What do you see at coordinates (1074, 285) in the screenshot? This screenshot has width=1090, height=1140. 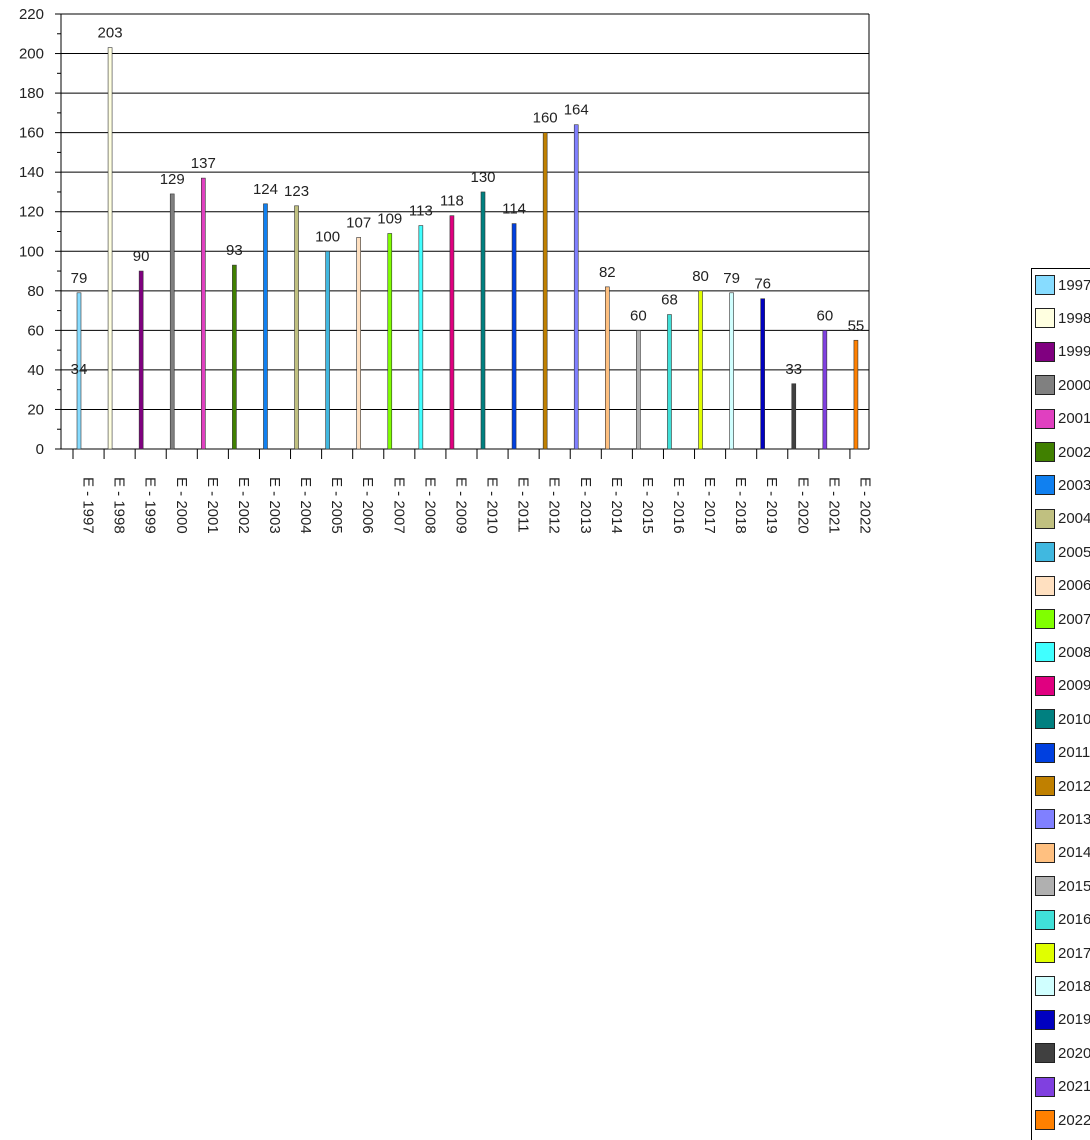 I see `legend-label: 1997` at bounding box center [1074, 285].